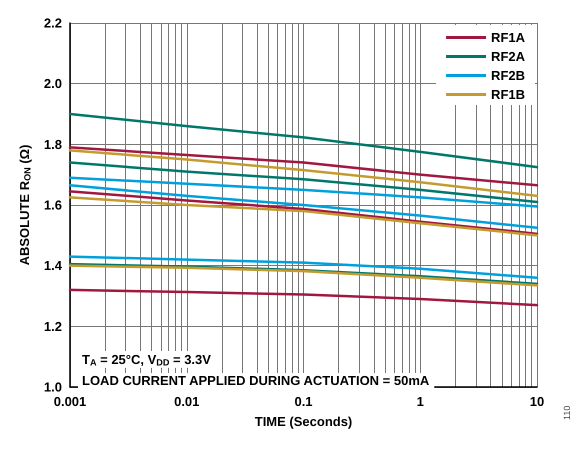  What do you see at coordinates (53, 266) in the screenshot?
I see `y-tick-label: 1.4` at bounding box center [53, 266].